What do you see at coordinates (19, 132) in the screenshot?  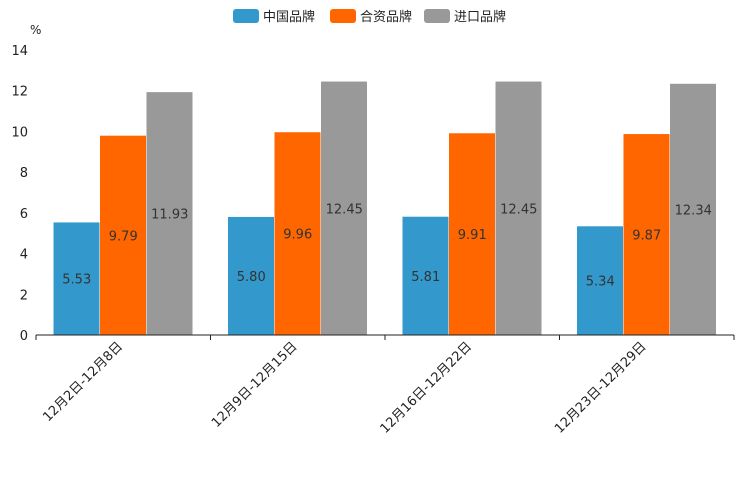 I see `y-tick-label: 10` at bounding box center [19, 132].